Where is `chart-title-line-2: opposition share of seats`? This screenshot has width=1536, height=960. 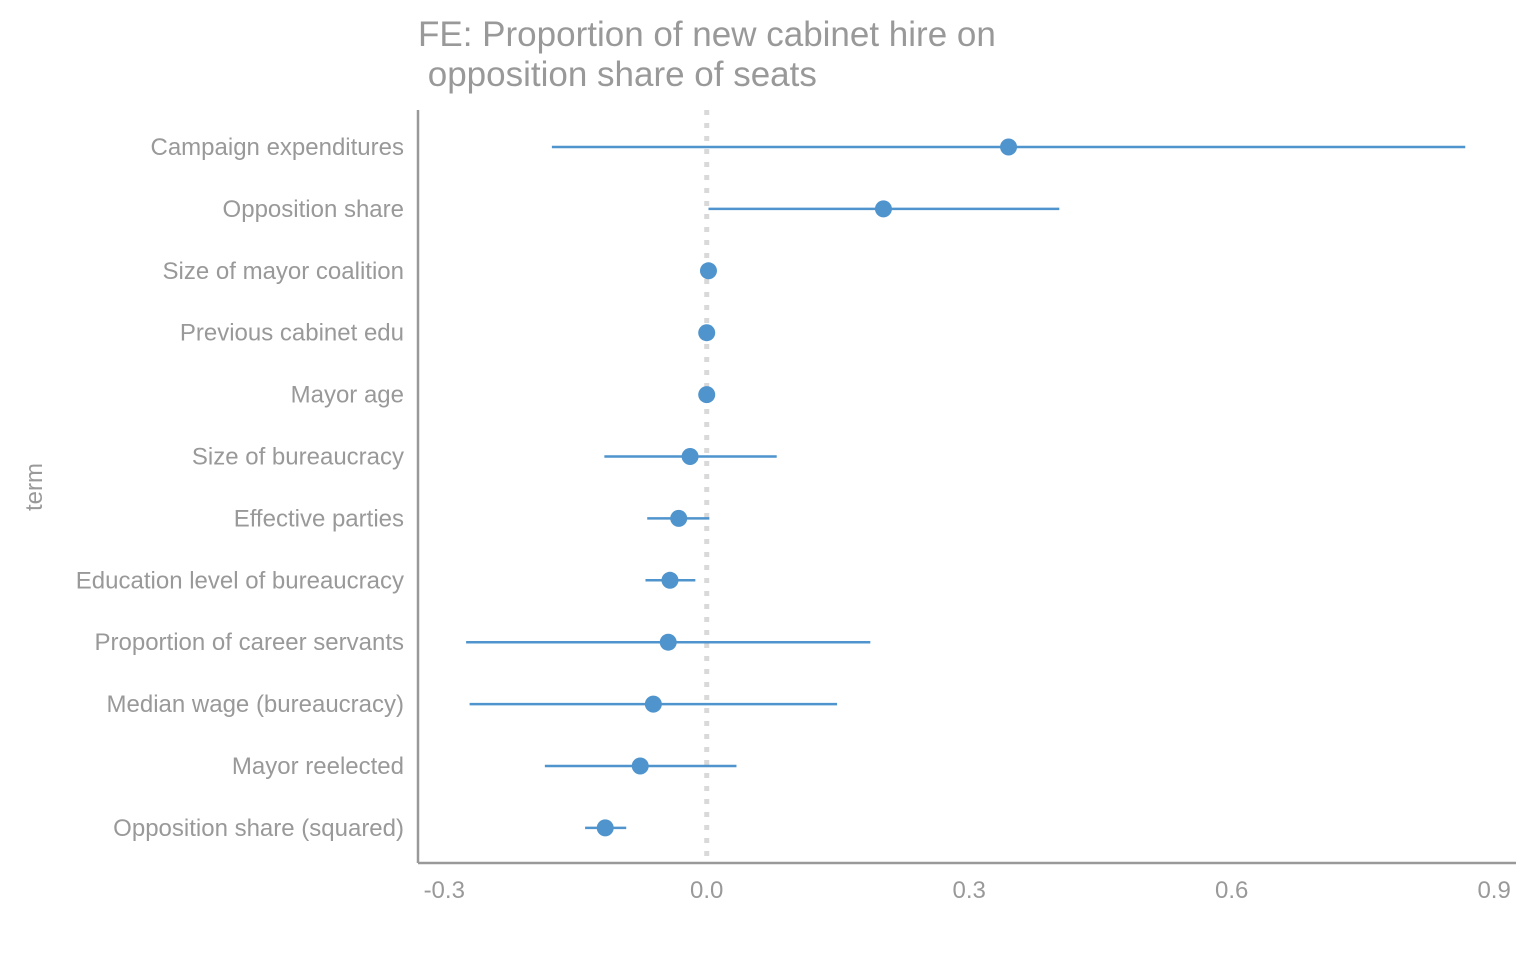
chart-title-line-2: opposition share of seats is located at coordinates (617, 74).